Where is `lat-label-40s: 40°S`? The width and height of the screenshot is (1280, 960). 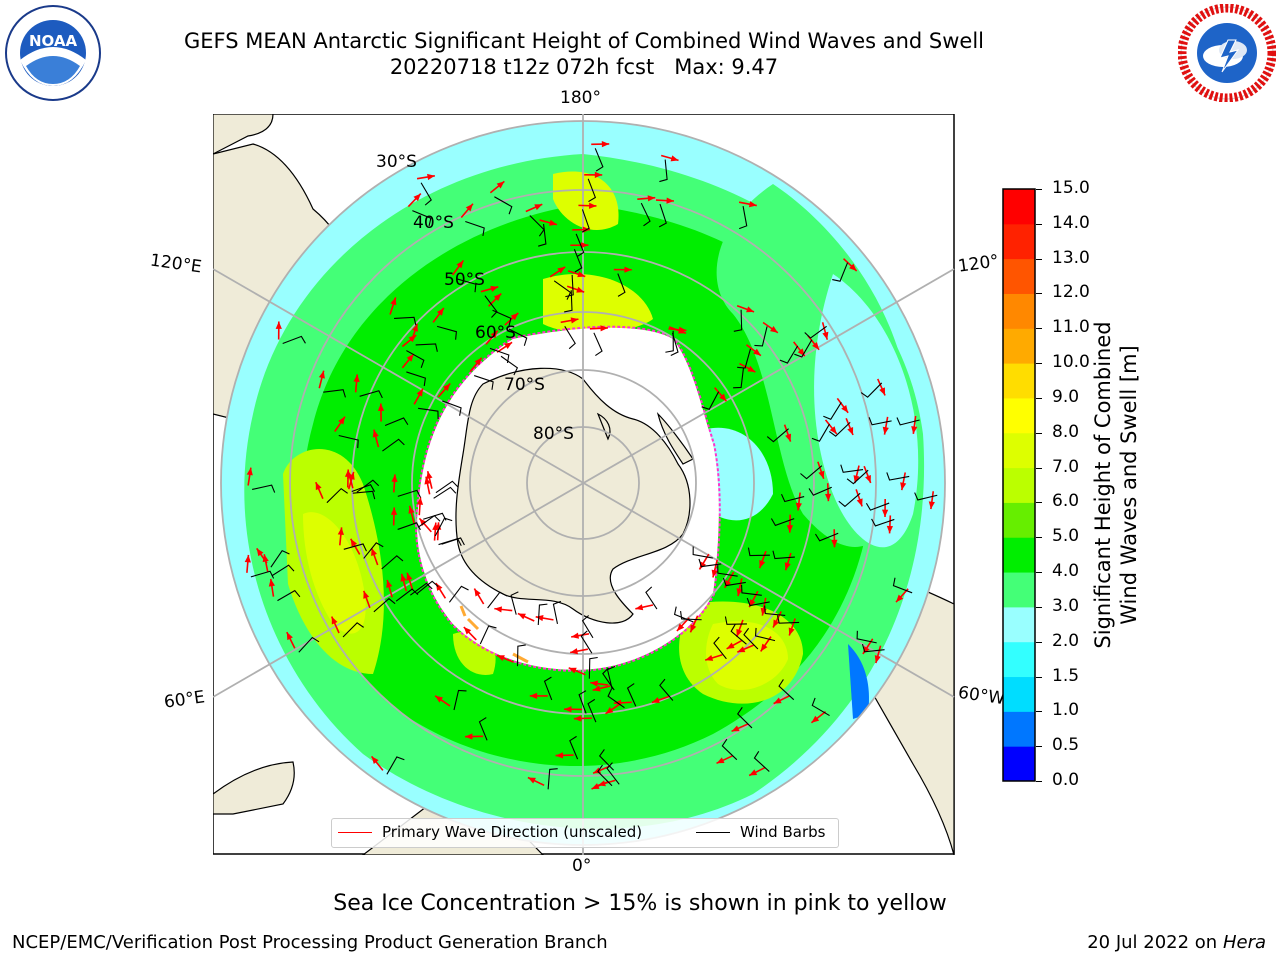 lat-label-40s: 40°S is located at coordinates (433, 223).